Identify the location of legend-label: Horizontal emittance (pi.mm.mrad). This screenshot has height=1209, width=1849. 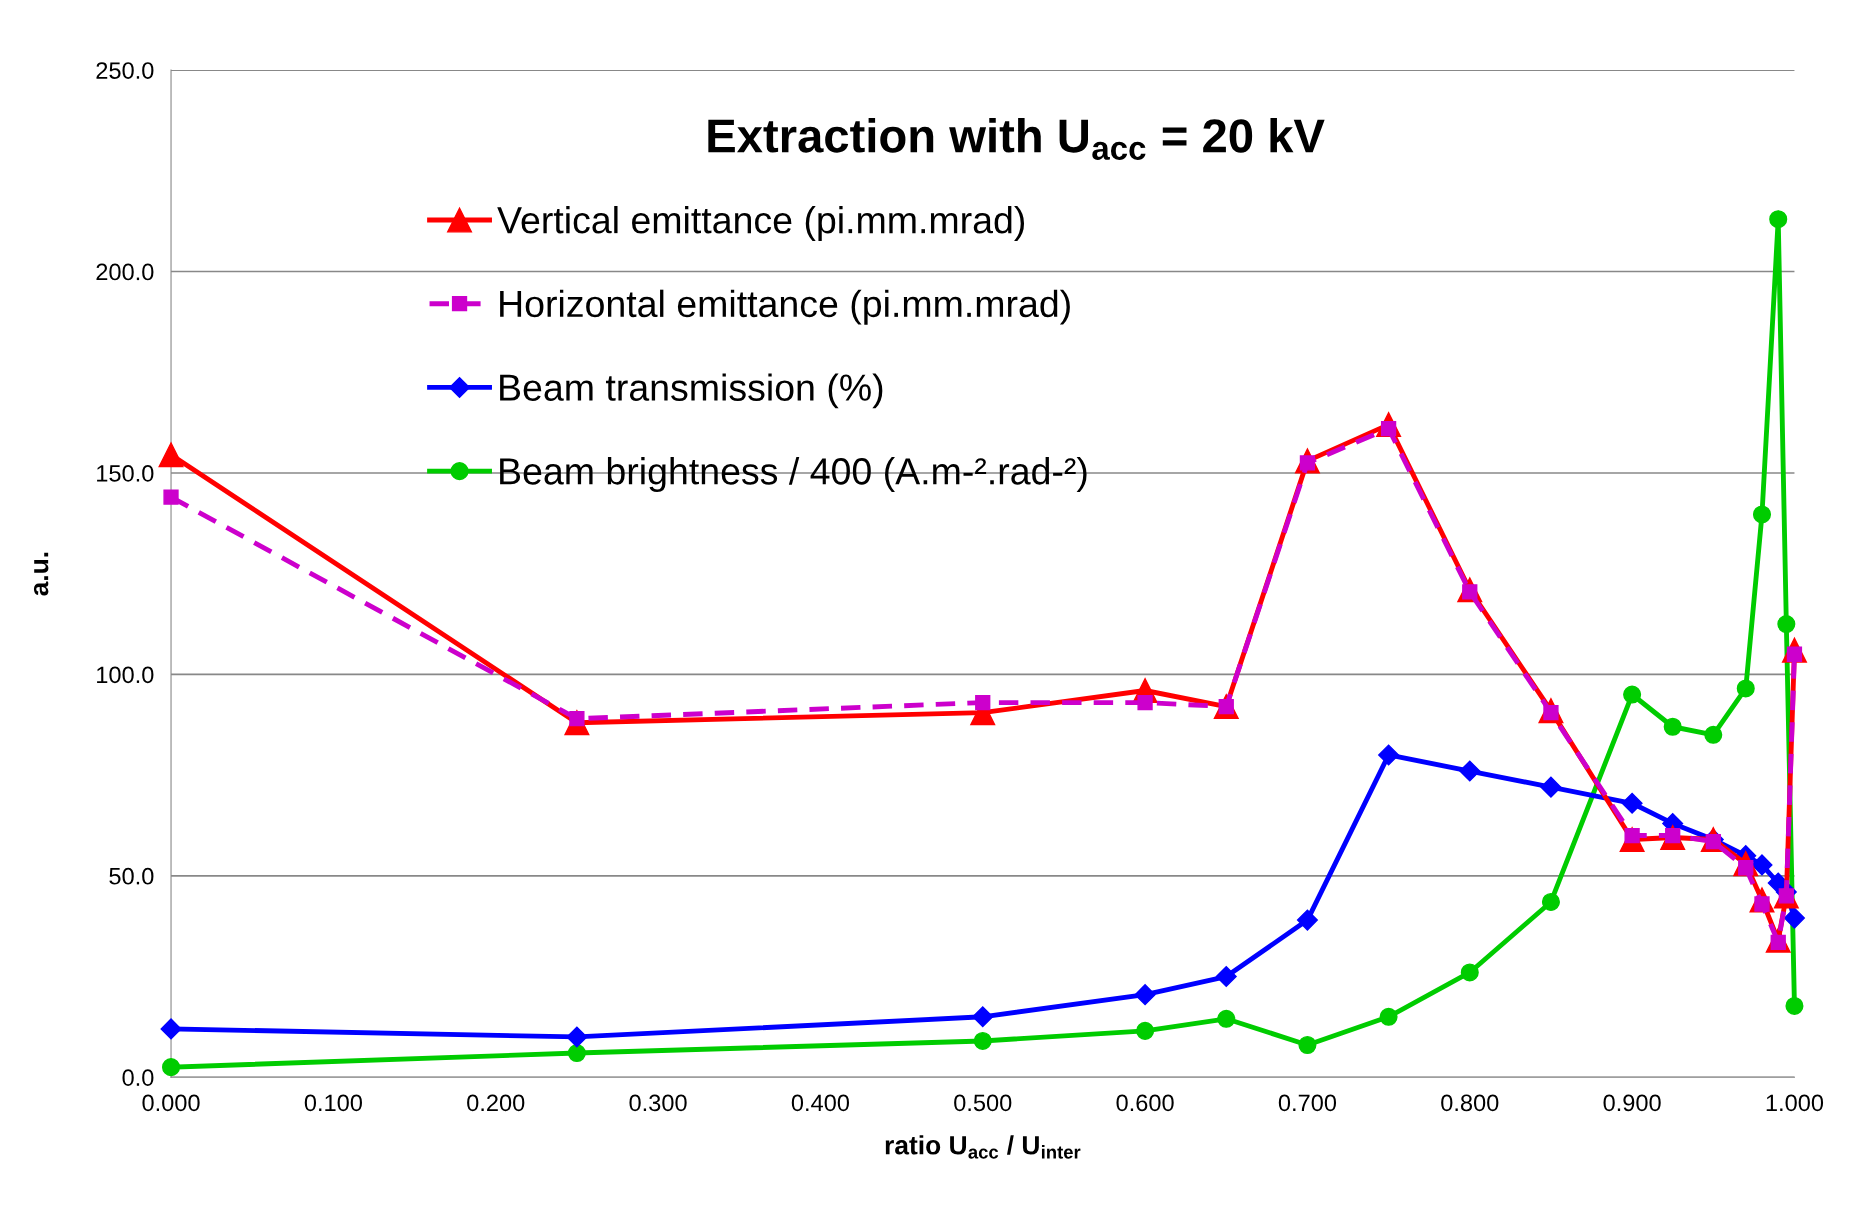
(785, 307).